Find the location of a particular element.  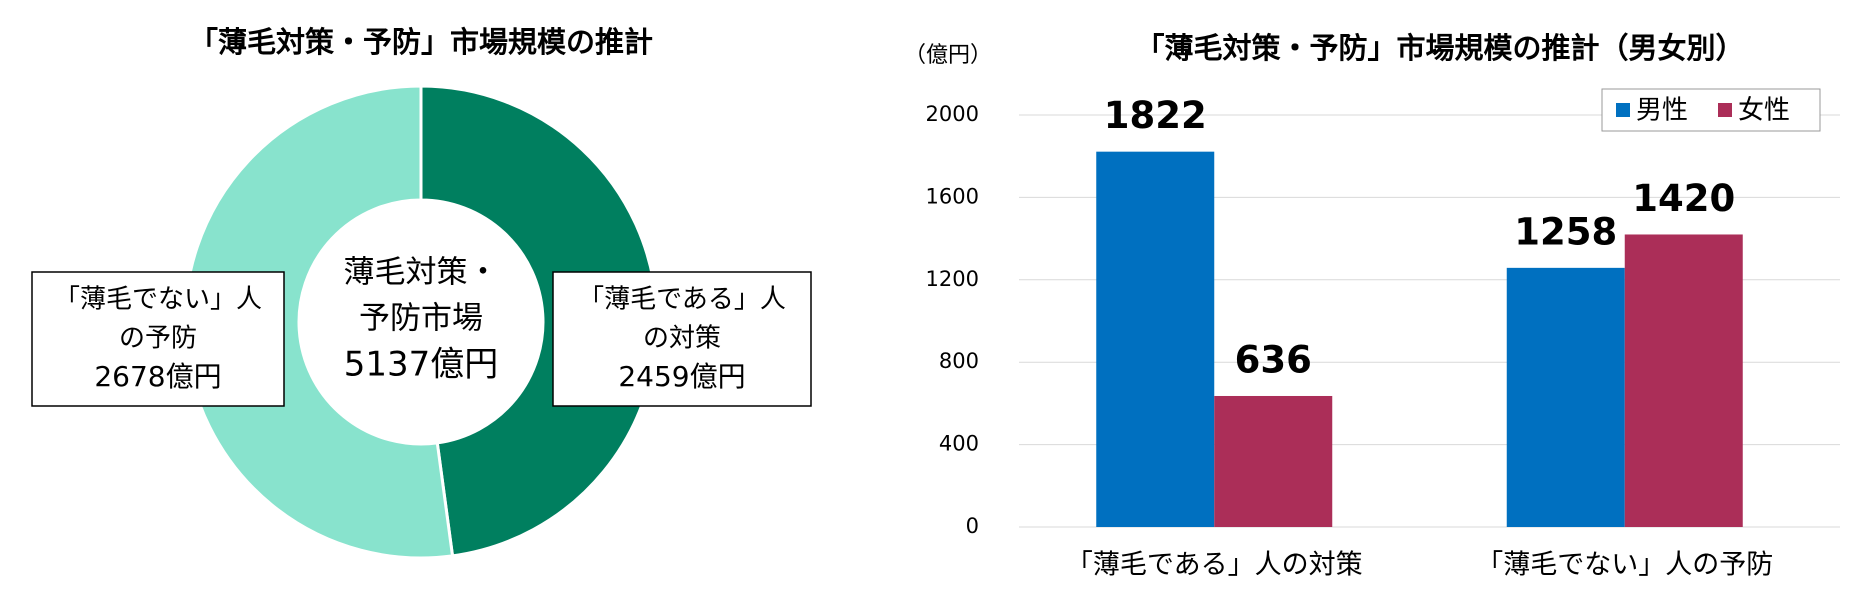

data-label: 636 is located at coordinates (1273, 359).